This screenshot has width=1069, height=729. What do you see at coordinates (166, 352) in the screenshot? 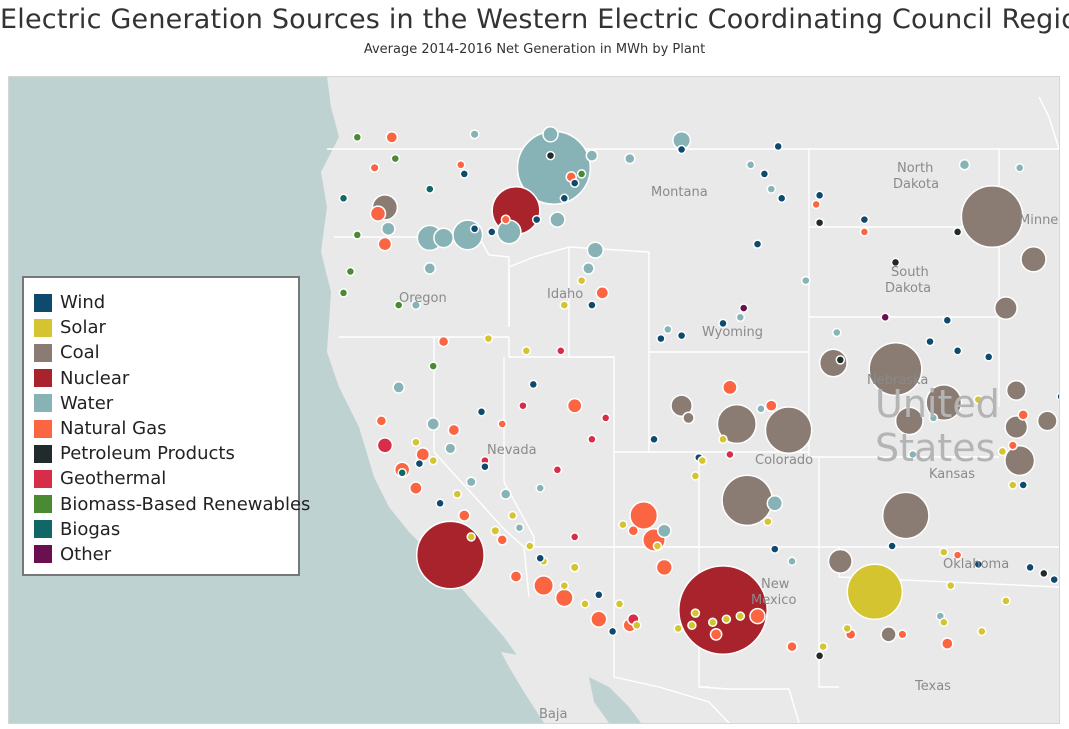
I see `legend-item-coal: Coal` at bounding box center [166, 352].